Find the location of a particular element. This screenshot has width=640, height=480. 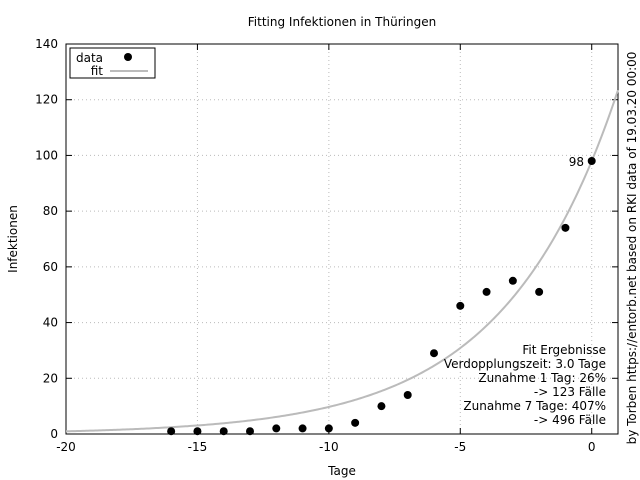

legend: data fit is located at coordinates (112, 63).